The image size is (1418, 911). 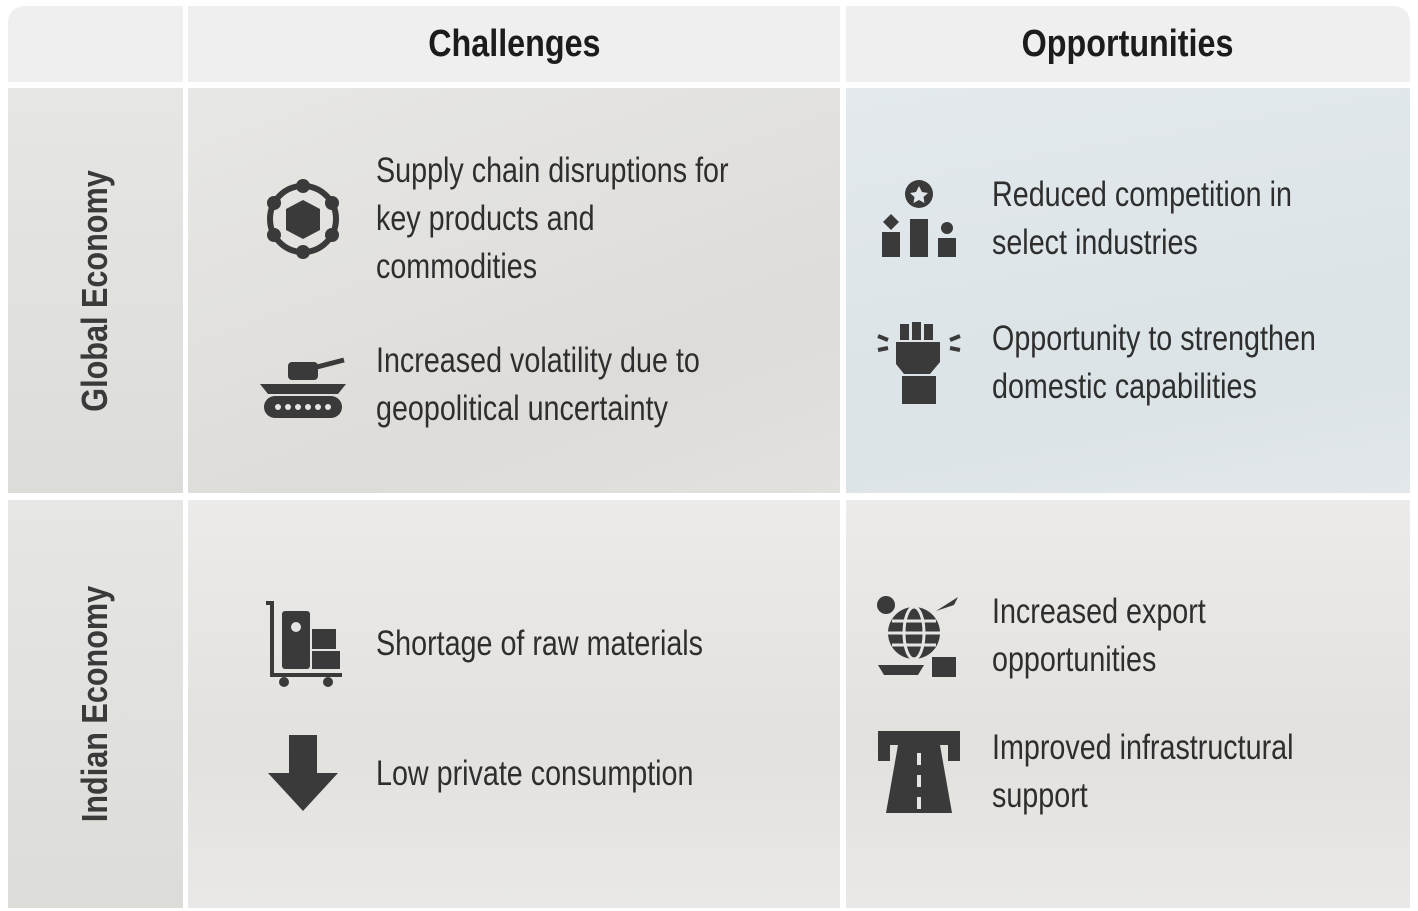 I want to click on item: Increased export opportunities, so click(x=1142, y=636).